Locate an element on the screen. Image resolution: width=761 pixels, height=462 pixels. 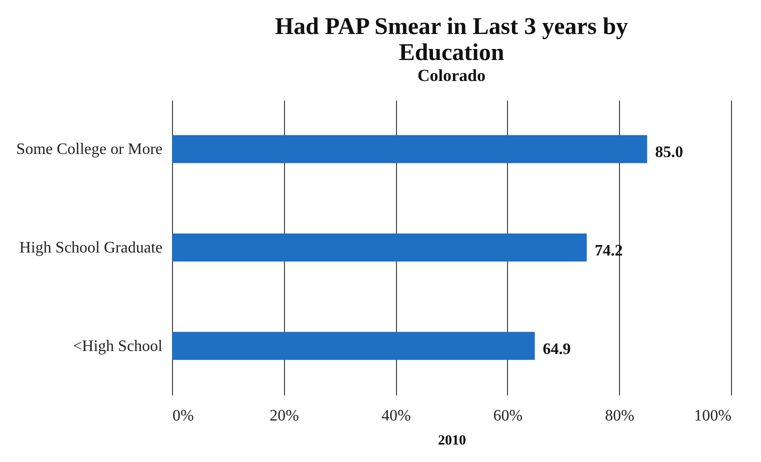
x-axis-title: 2010 is located at coordinates (452, 441).